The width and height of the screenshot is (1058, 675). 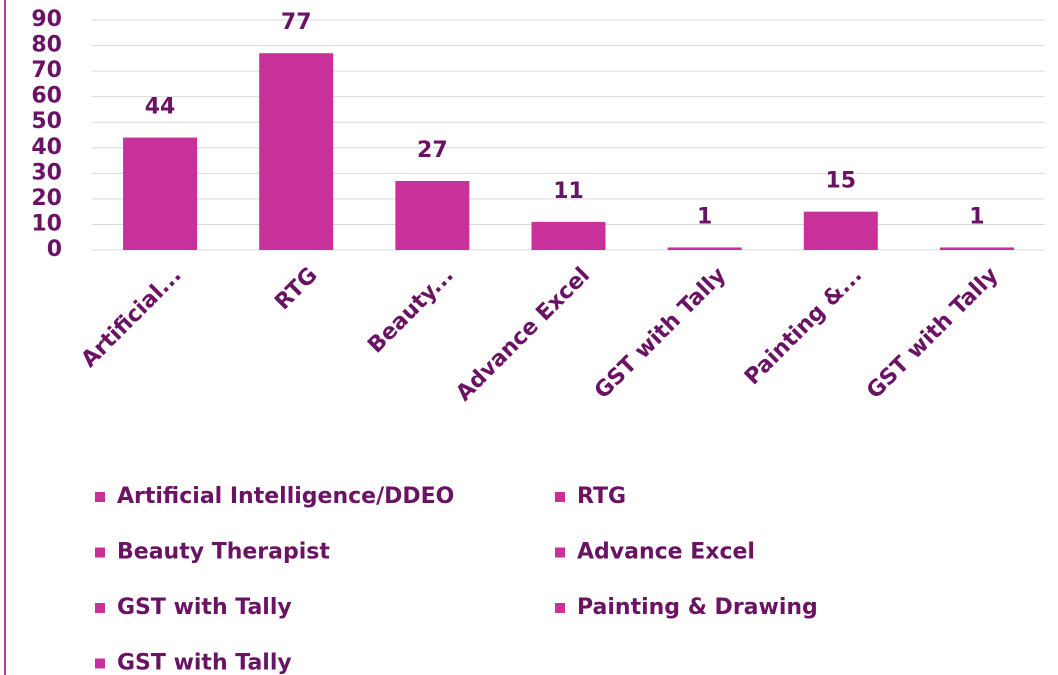 What do you see at coordinates (285, 496) in the screenshot?
I see `legend-label: Artificial Intelligence/DDEO` at bounding box center [285, 496].